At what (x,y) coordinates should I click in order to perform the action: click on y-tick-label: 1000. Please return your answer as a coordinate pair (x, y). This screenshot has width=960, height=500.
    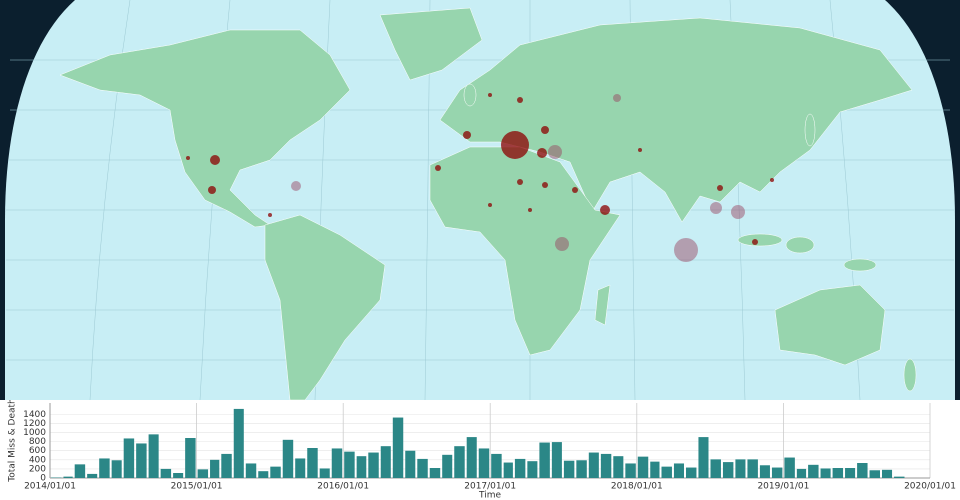
    Looking at the image, I should click on (34, 433).